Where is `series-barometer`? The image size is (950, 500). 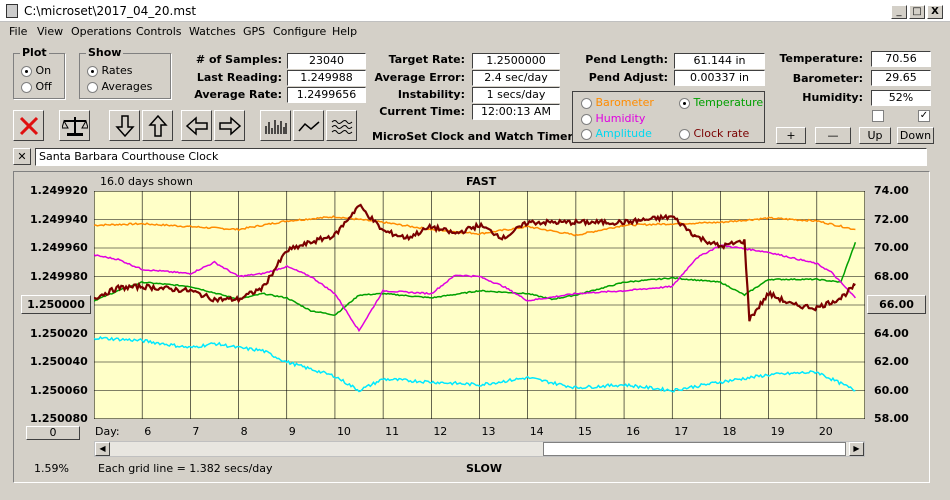 series-barometer is located at coordinates (475, 226).